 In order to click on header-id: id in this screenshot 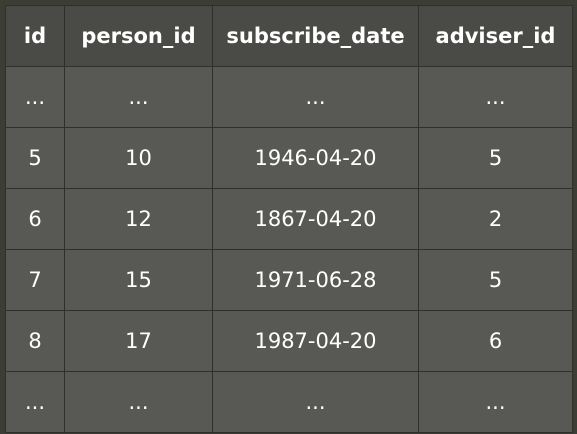, I will do `click(35, 36)`.